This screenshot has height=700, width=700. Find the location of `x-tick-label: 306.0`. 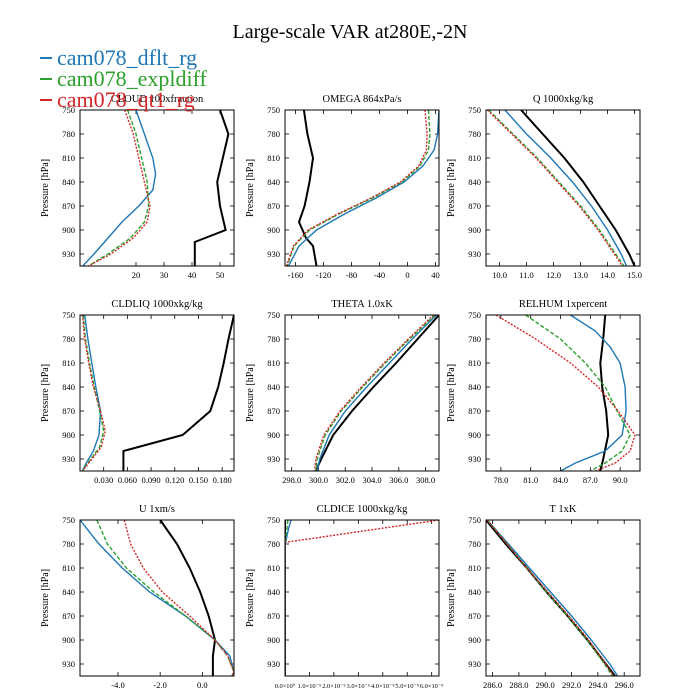

x-tick-label: 306.0 is located at coordinates (398, 480).